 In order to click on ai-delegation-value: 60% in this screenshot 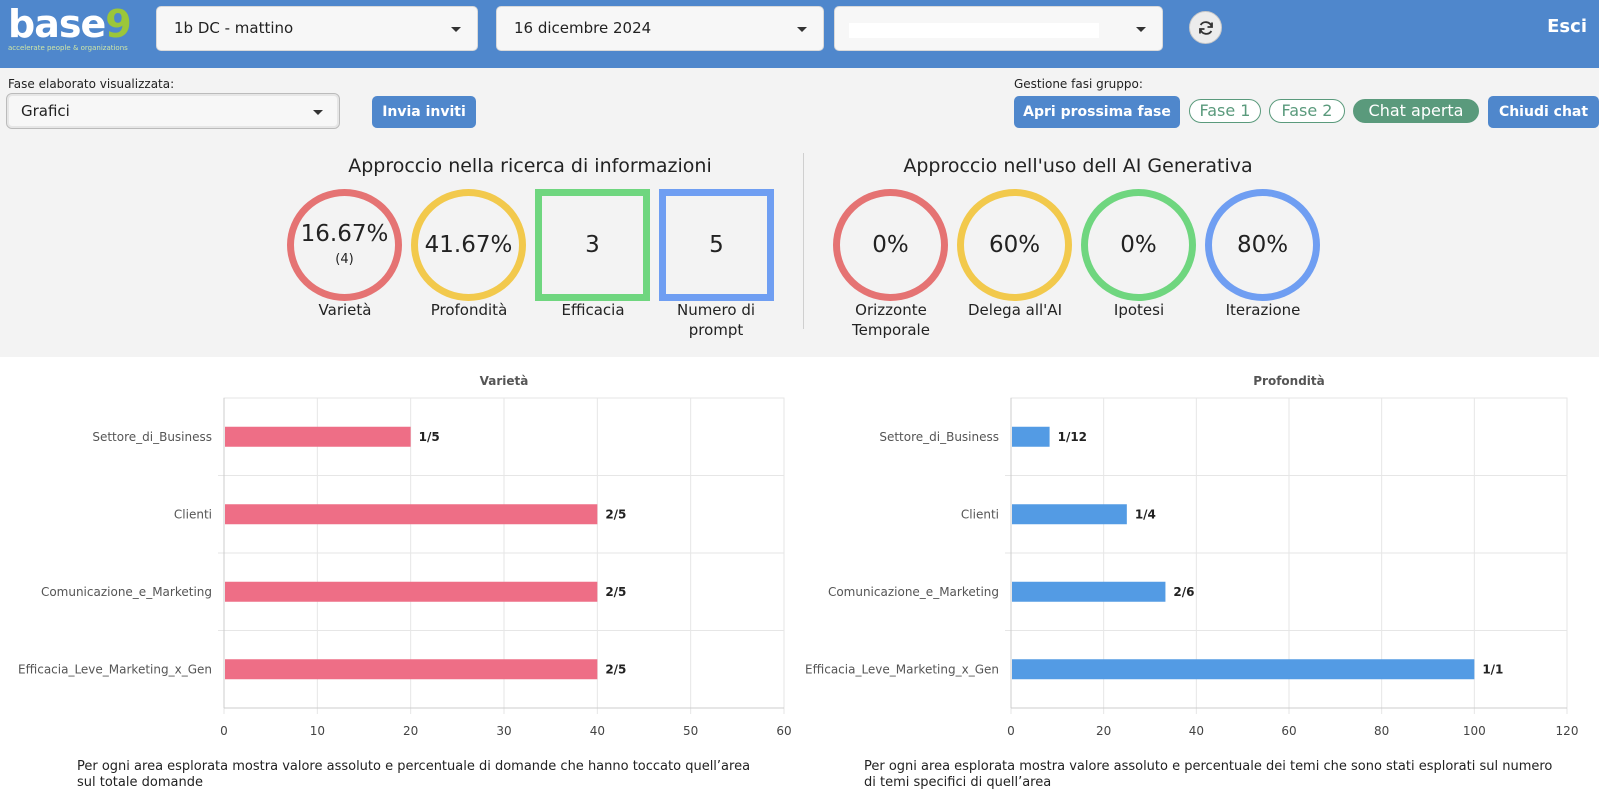, I will do `click(1014, 245)`.